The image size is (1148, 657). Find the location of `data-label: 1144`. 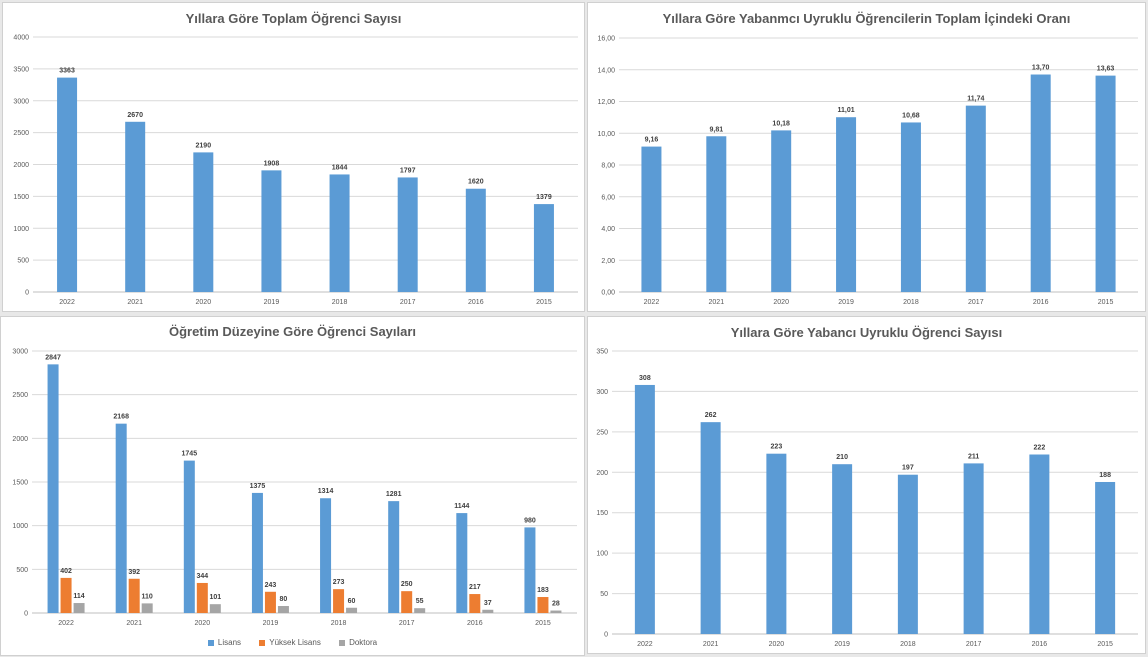

data-label: 1144 is located at coordinates (461, 506).